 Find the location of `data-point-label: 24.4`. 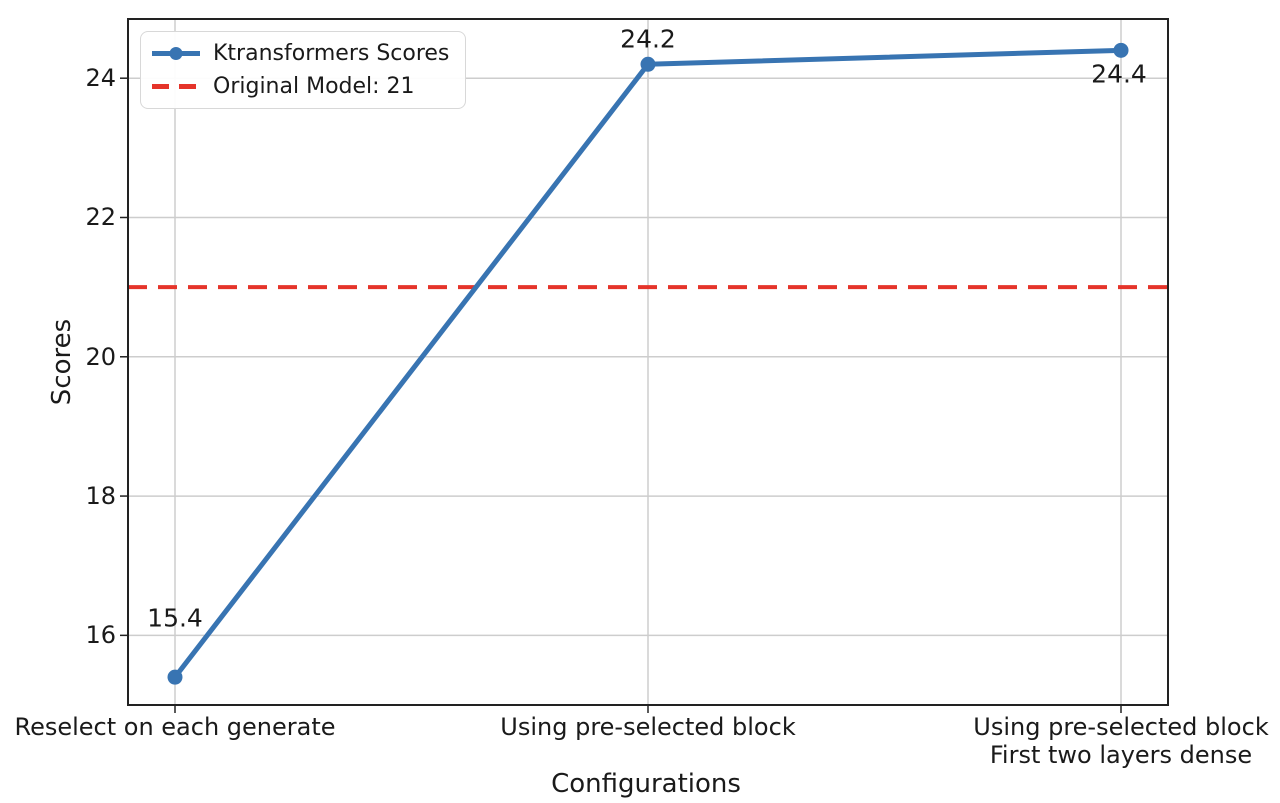

data-point-label: 24.4 is located at coordinates (1119, 74).